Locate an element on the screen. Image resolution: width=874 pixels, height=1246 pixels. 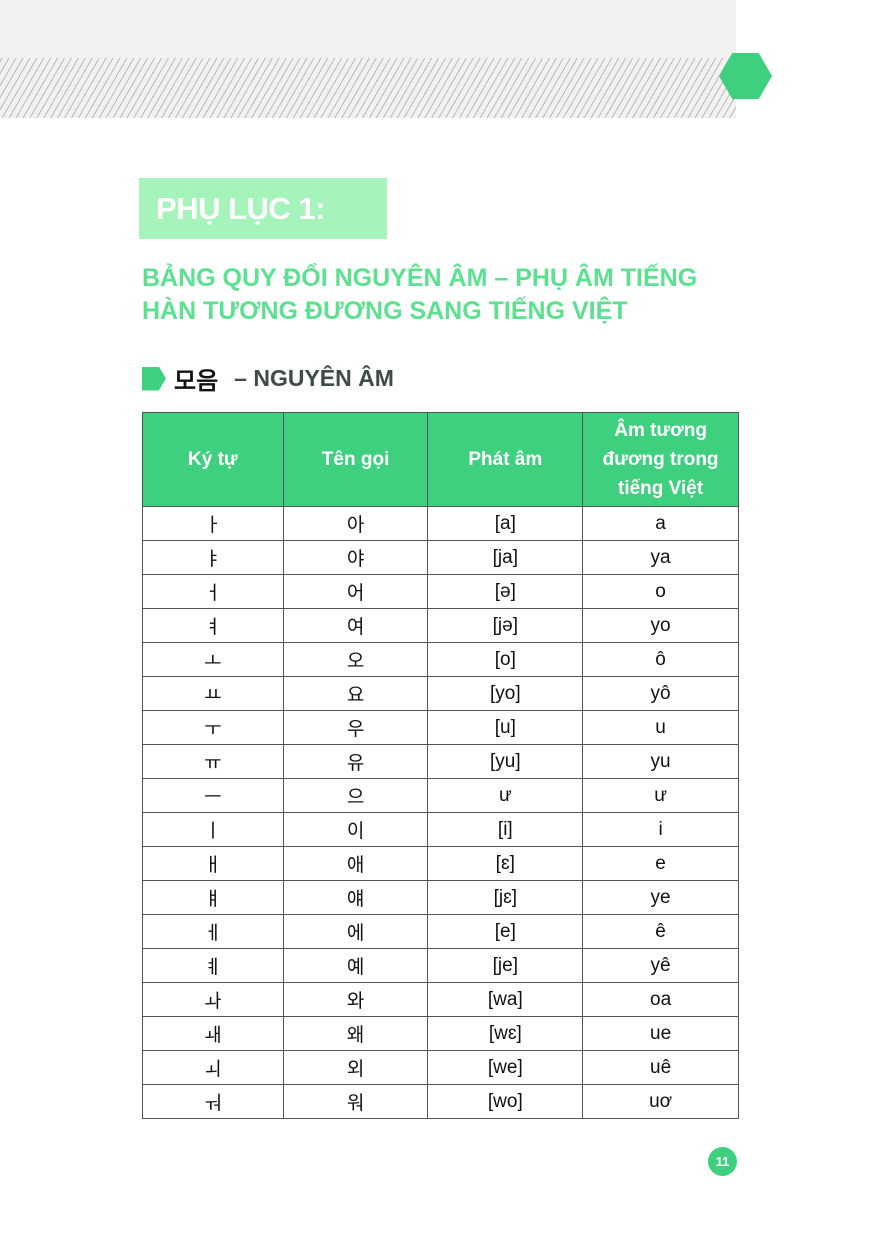
table-cell: ㅑ is located at coordinates (213, 557).